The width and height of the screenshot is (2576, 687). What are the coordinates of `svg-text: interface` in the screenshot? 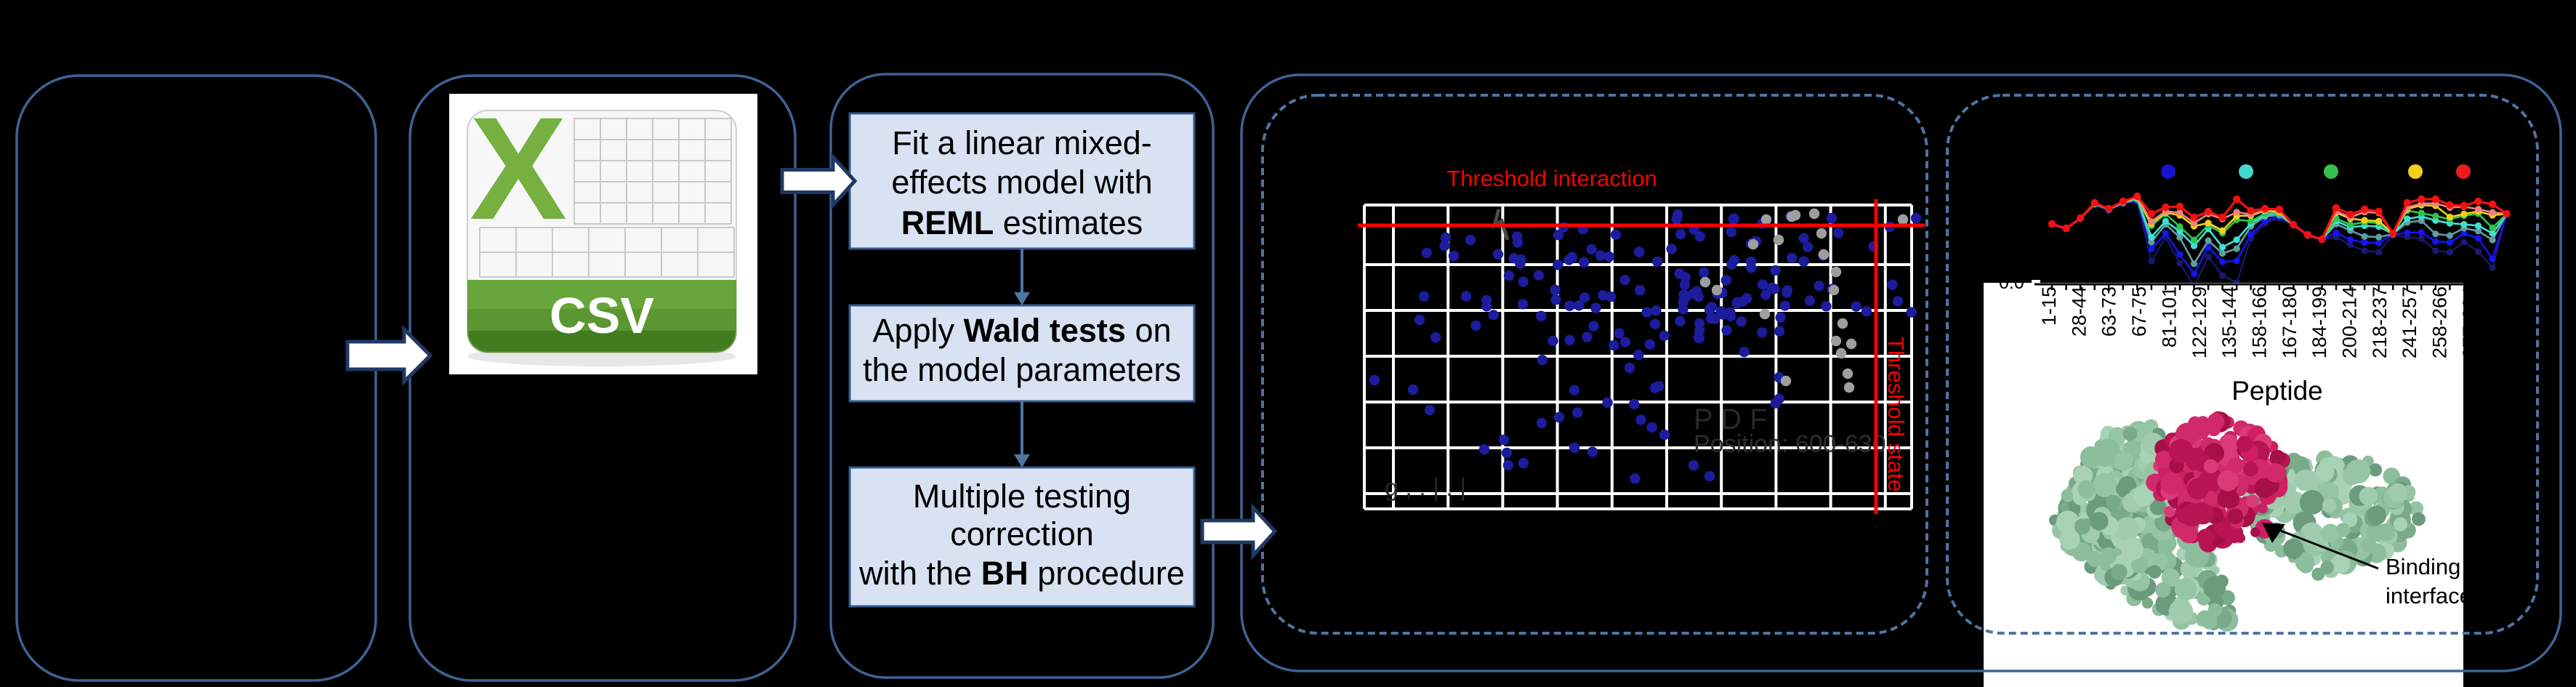 It's located at (2429, 595).